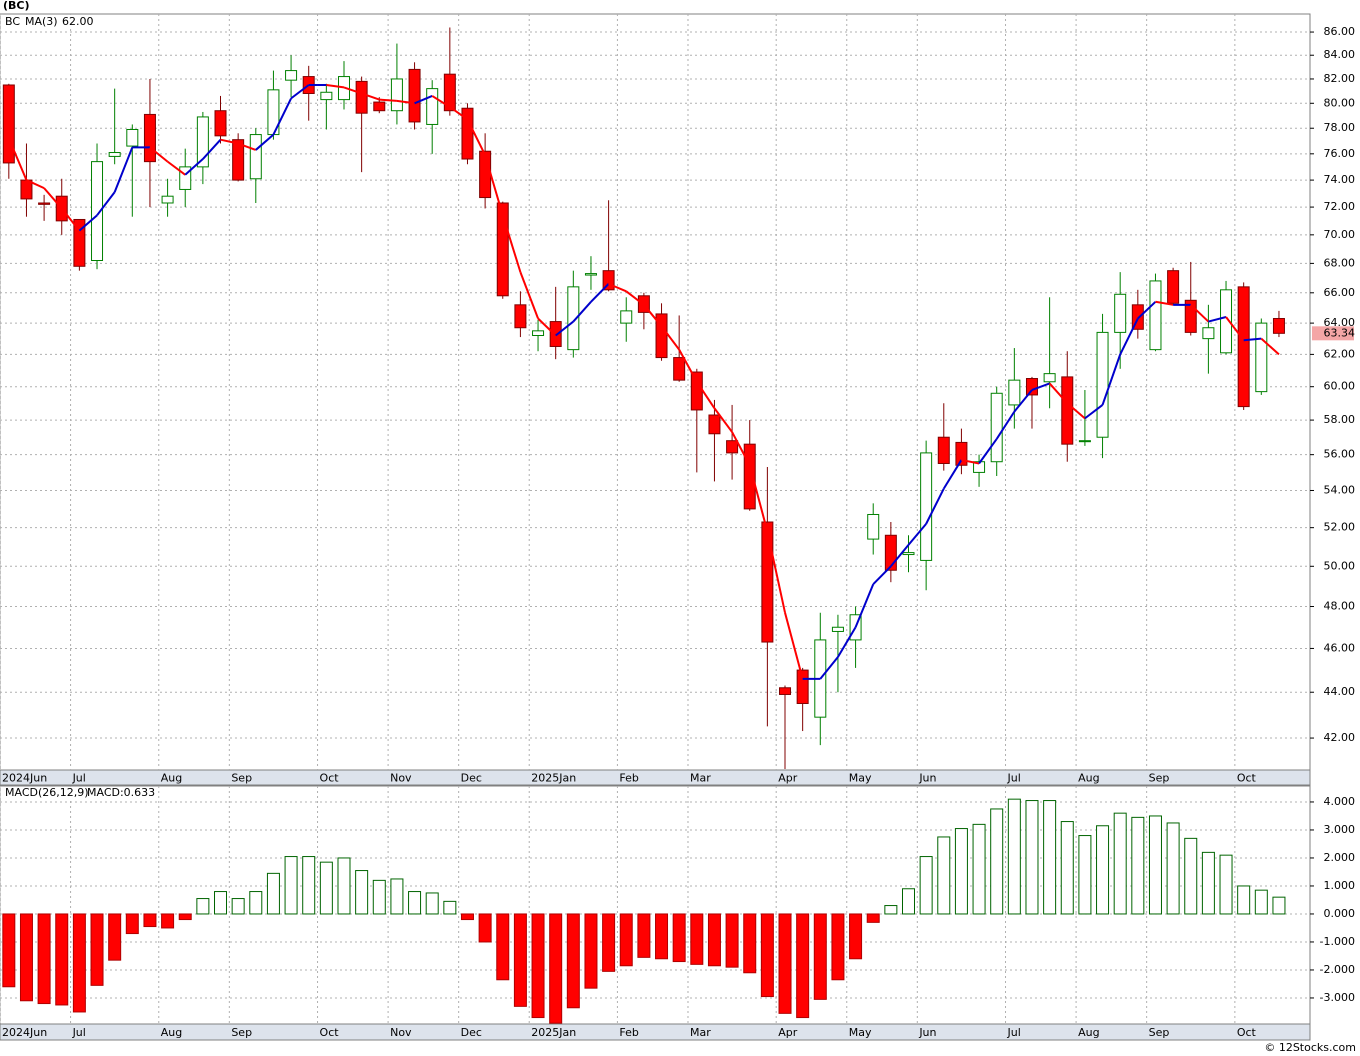  What do you see at coordinates (401, 778) in the screenshot?
I see `x-tick-label: Nov` at bounding box center [401, 778].